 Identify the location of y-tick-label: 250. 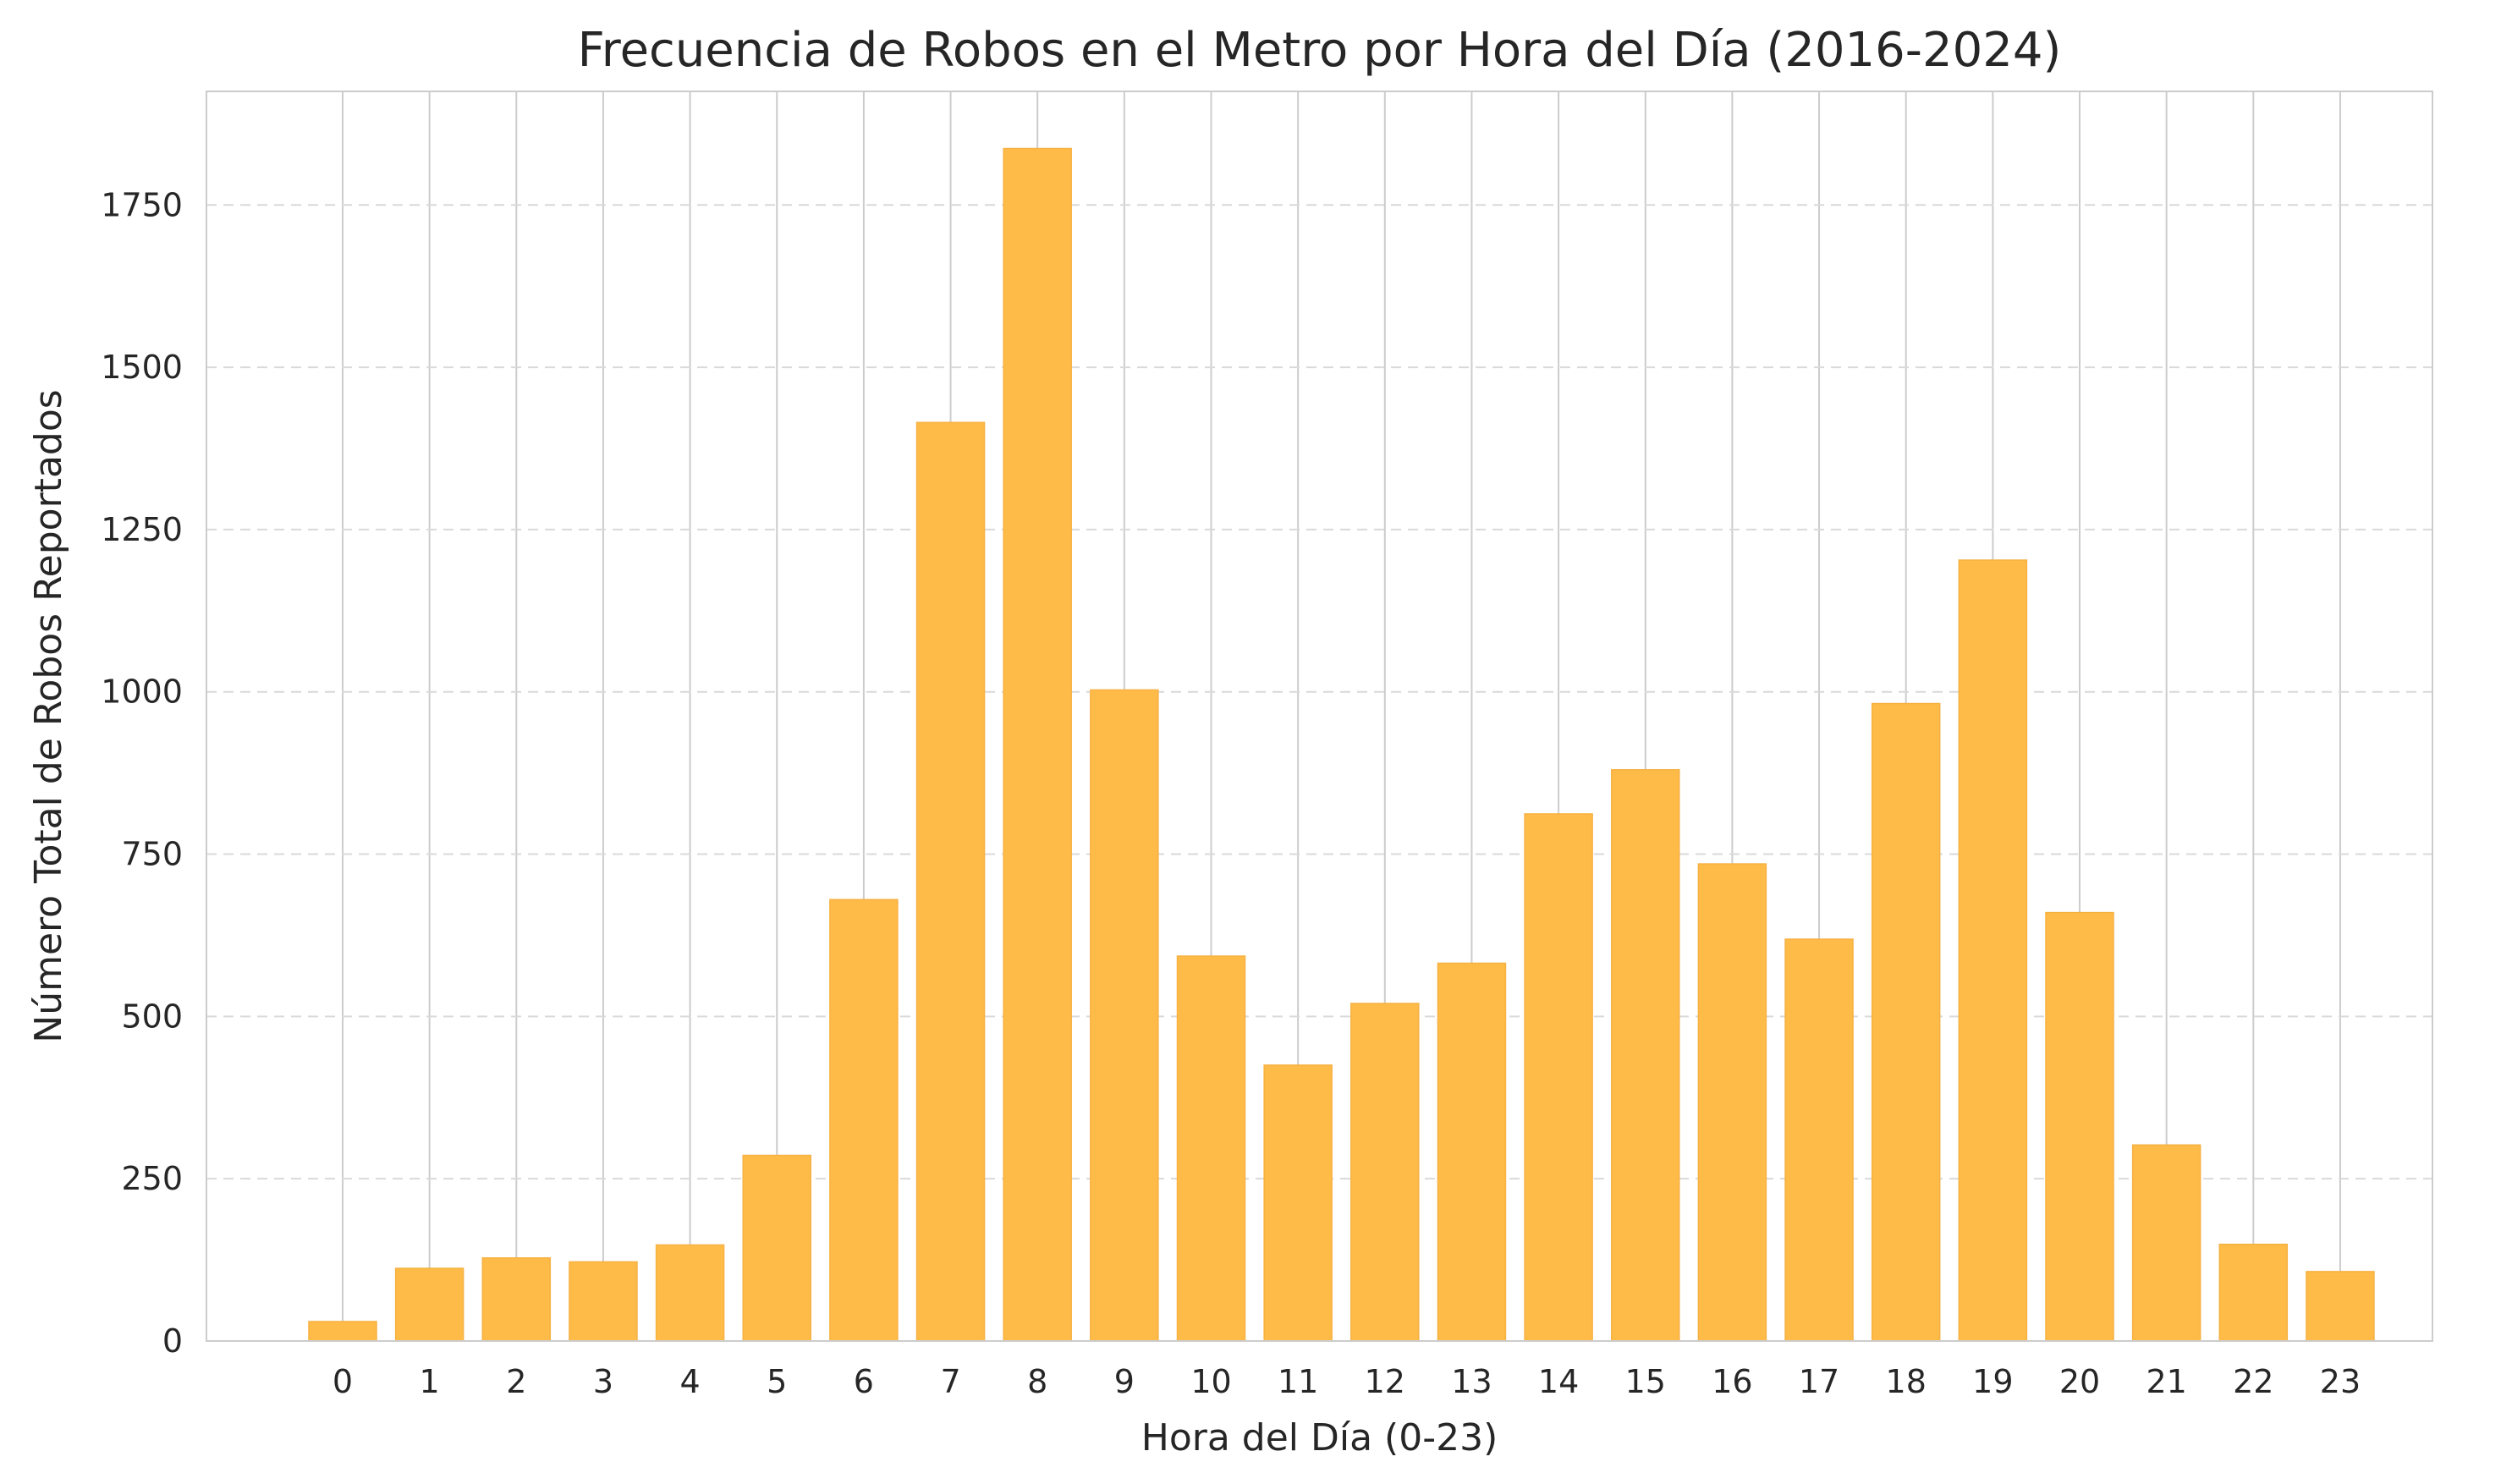
(152, 1178).